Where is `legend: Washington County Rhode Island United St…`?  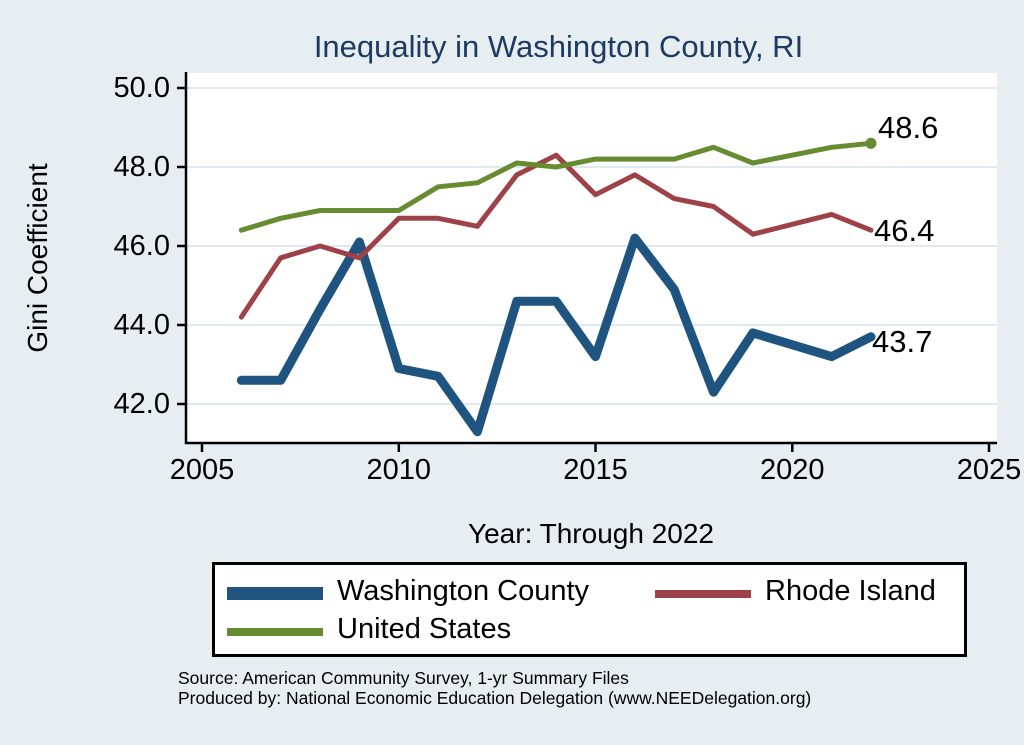
legend: Washington County Rhode Island United St… is located at coordinates (589, 609).